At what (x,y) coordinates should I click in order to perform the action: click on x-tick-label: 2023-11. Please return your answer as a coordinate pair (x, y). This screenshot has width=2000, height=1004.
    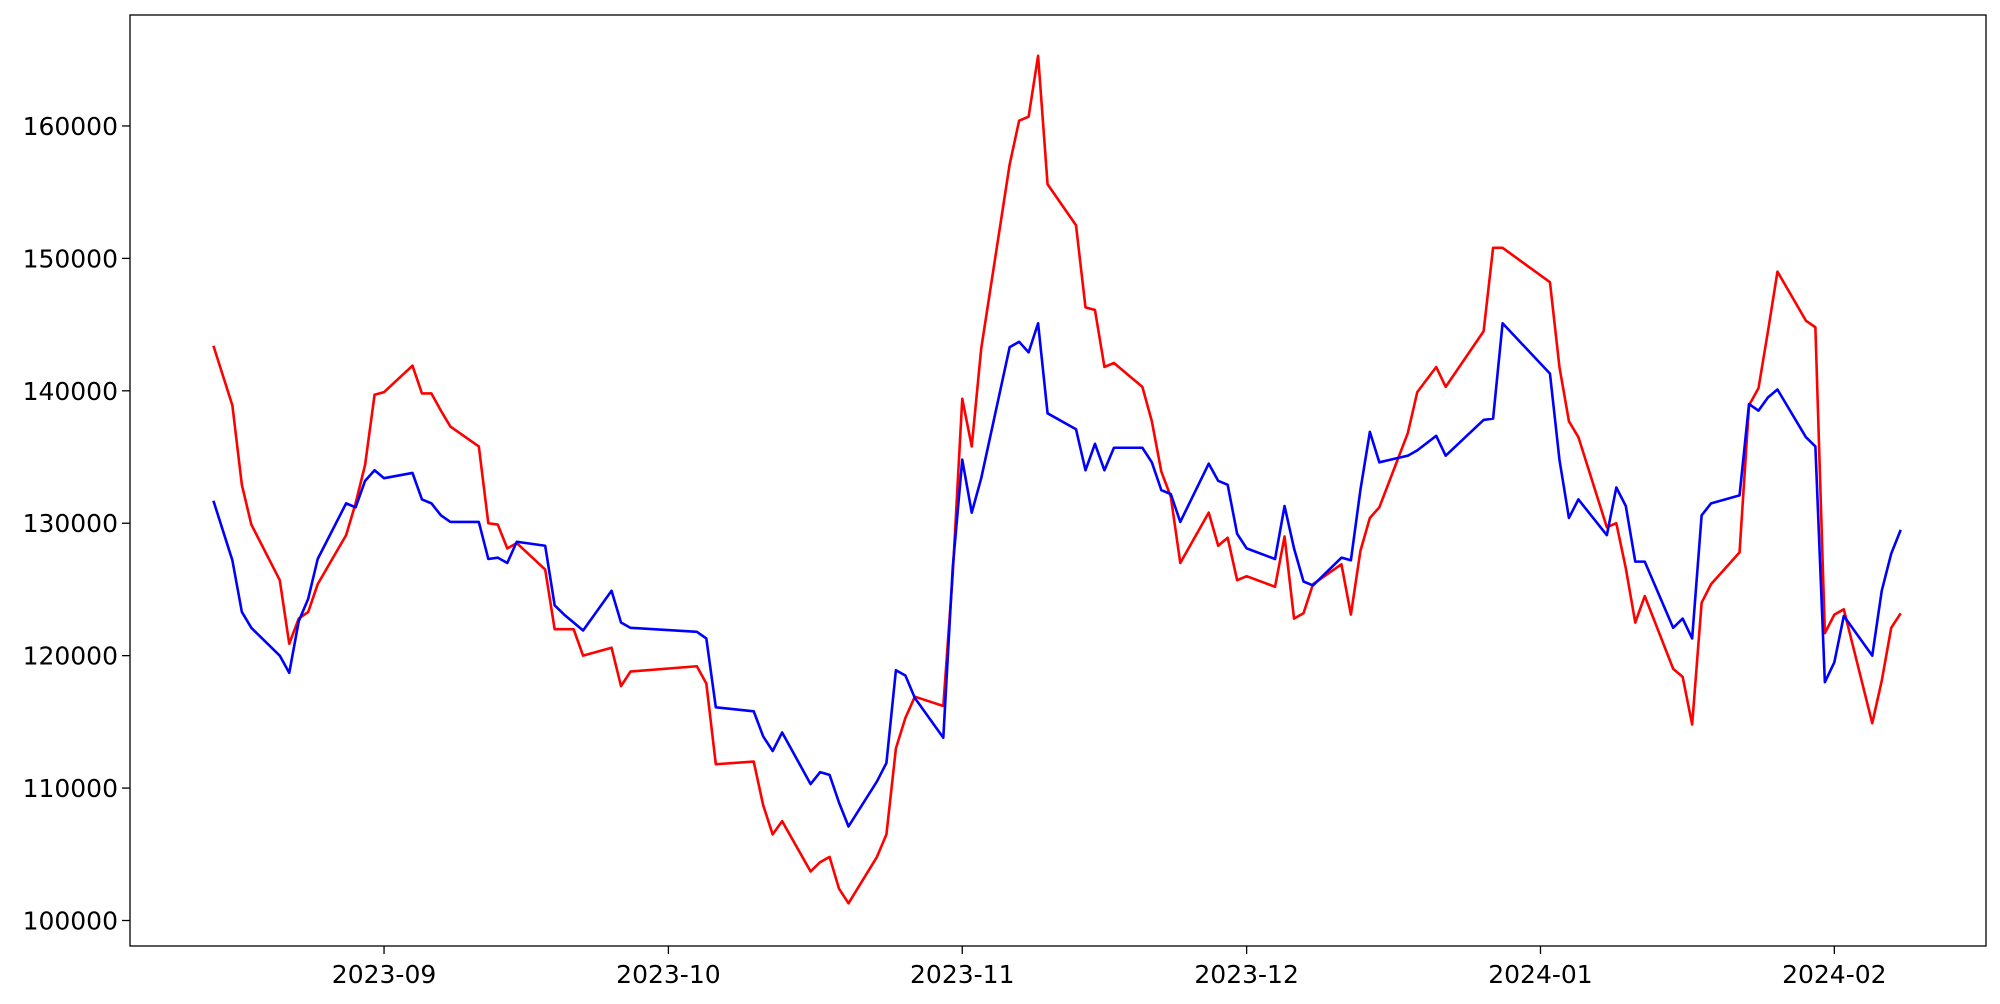
    Looking at the image, I should click on (962, 974).